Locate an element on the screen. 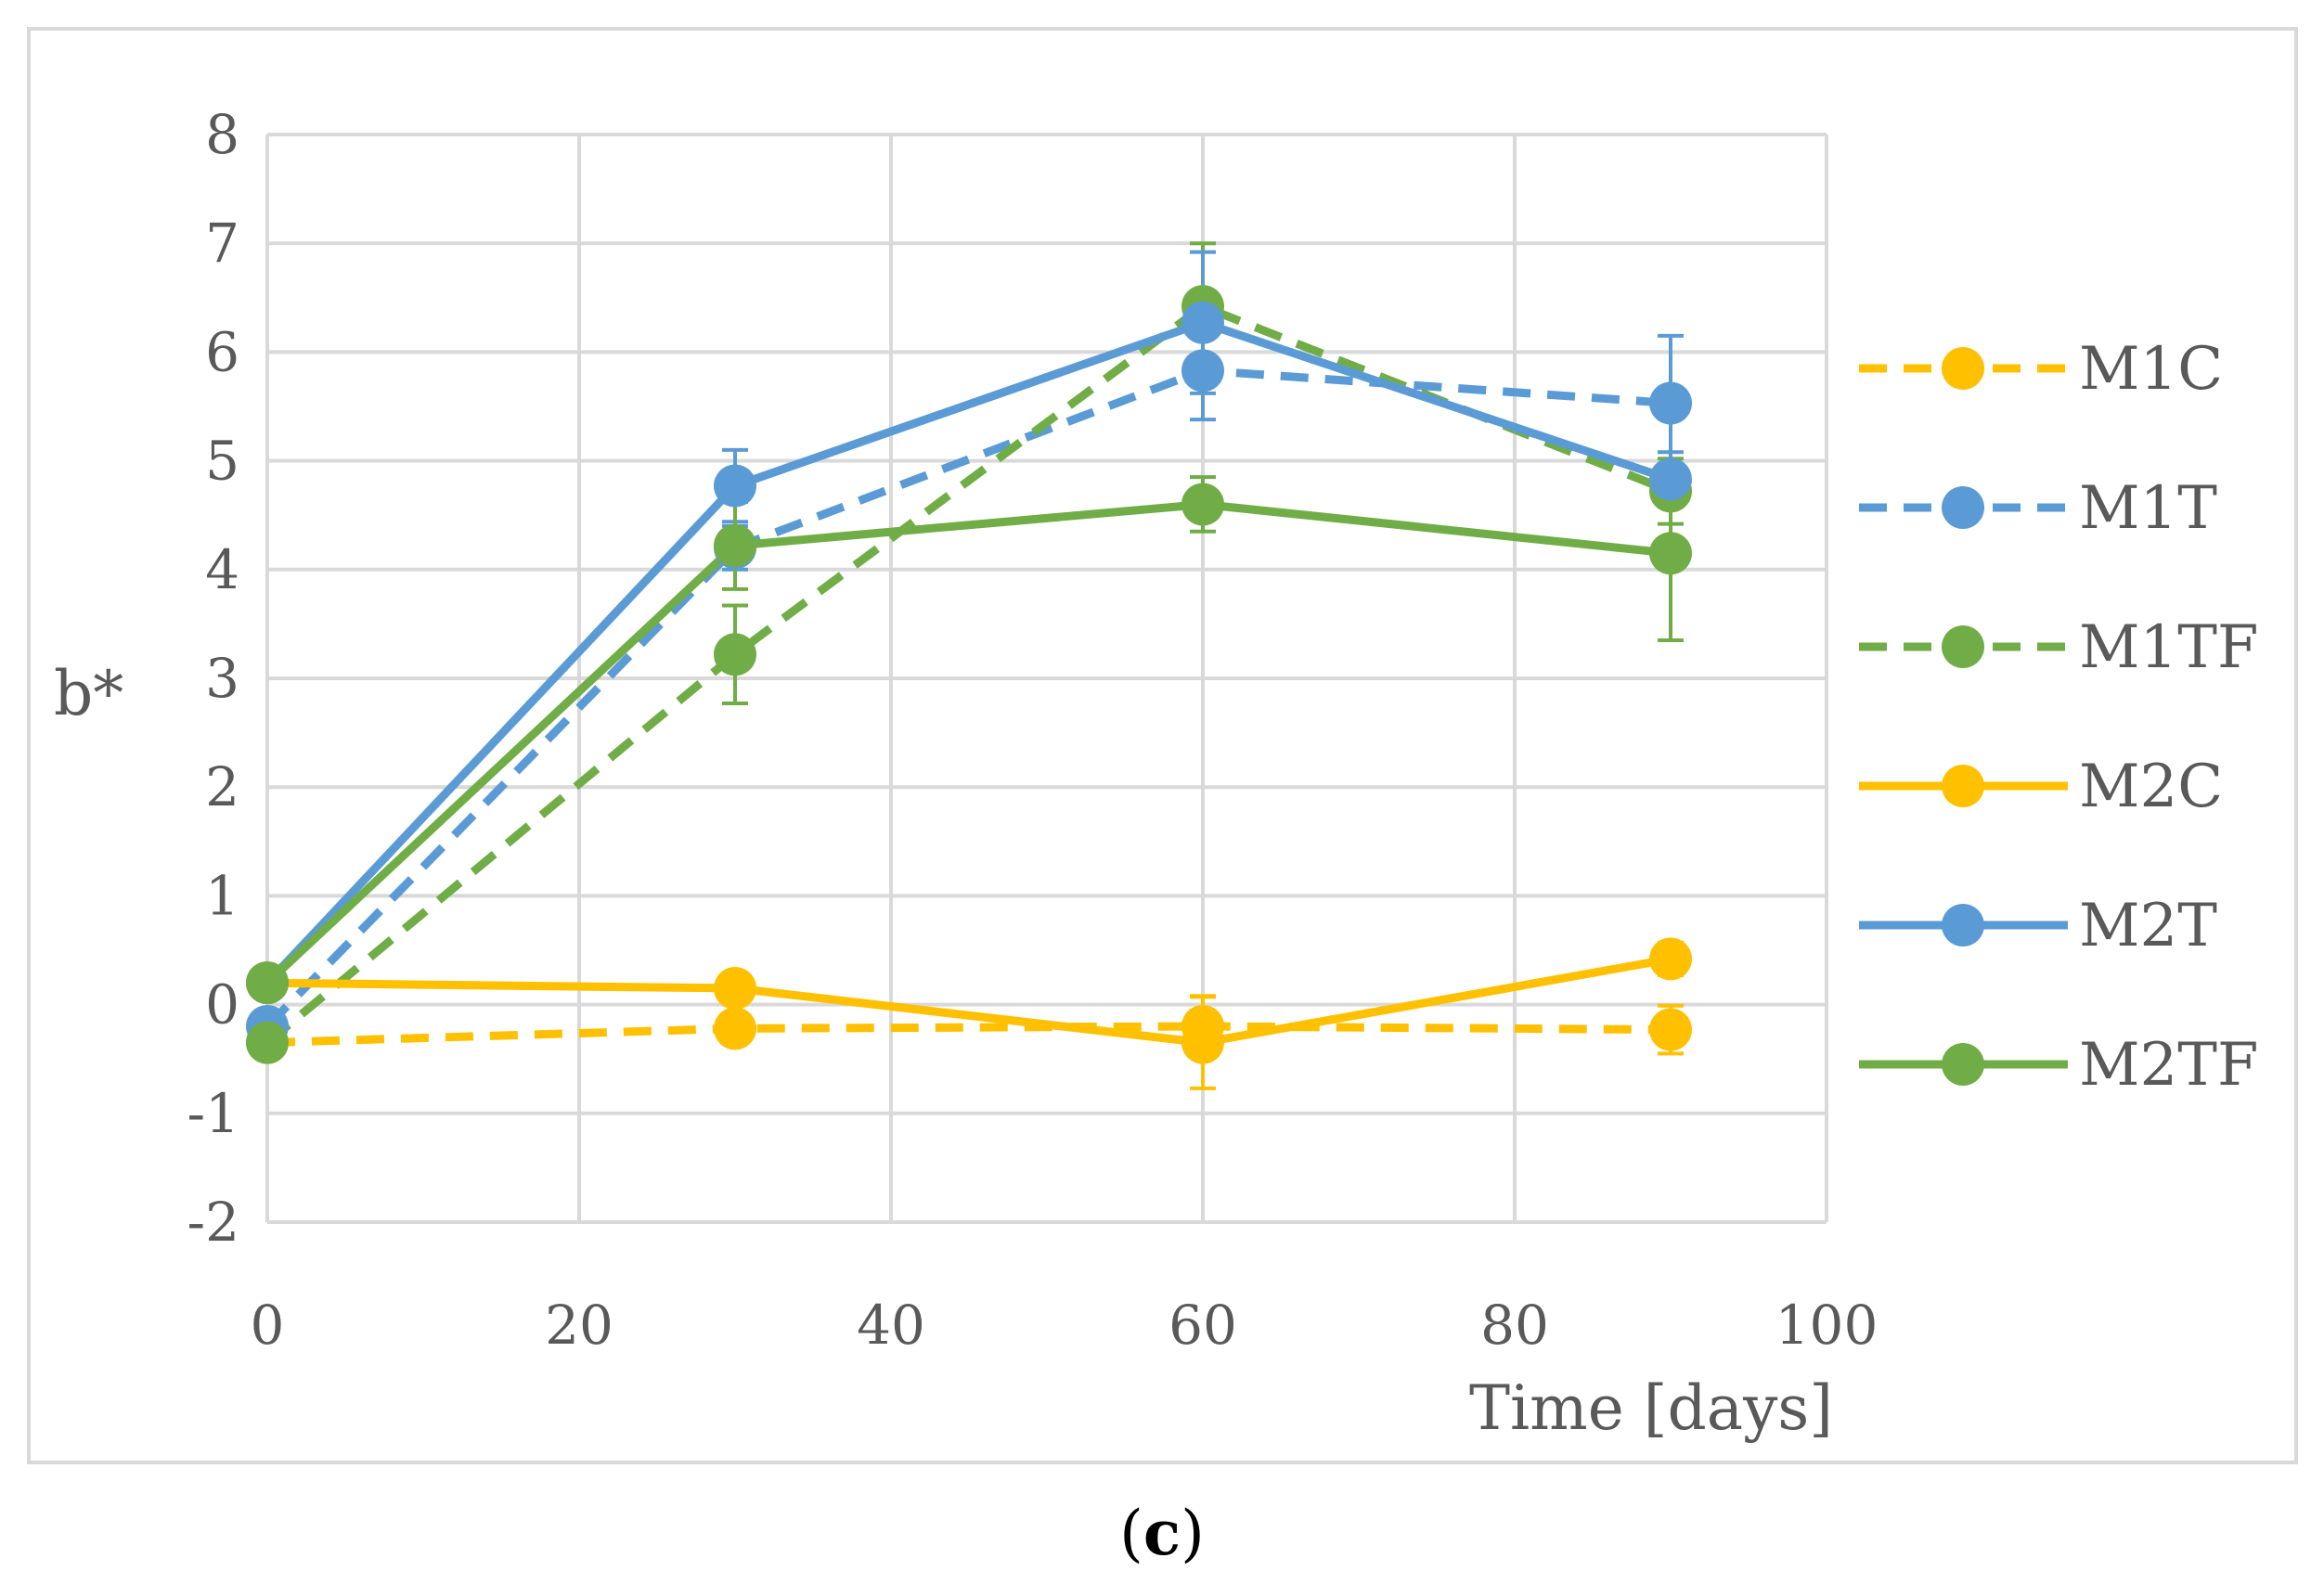 This screenshot has height=1584, width=2324. x-axis-title: Time [days] is located at coordinates (1651, 1408).